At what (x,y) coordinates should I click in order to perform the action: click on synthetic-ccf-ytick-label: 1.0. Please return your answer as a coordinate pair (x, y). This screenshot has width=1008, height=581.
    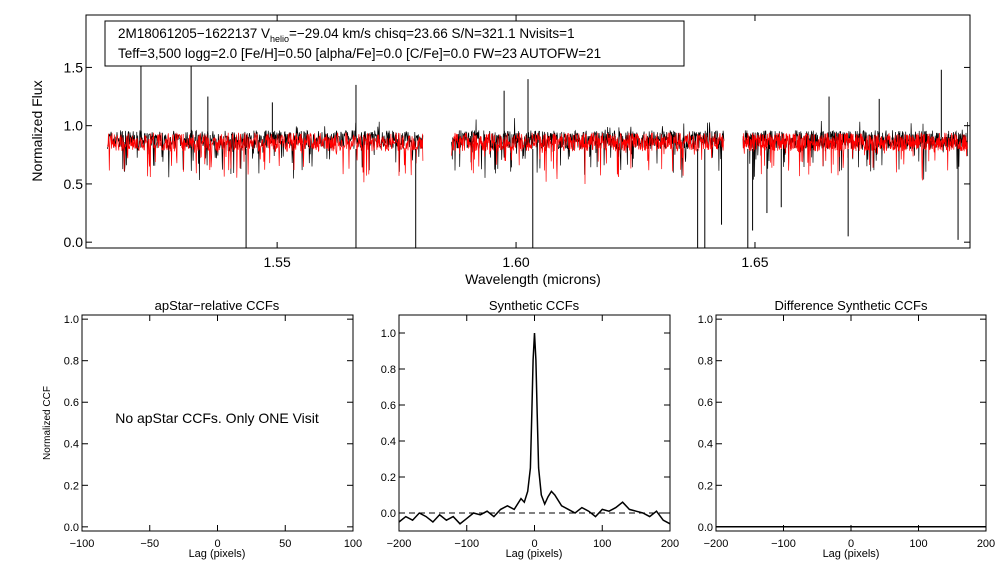
    Looking at the image, I should click on (388, 334).